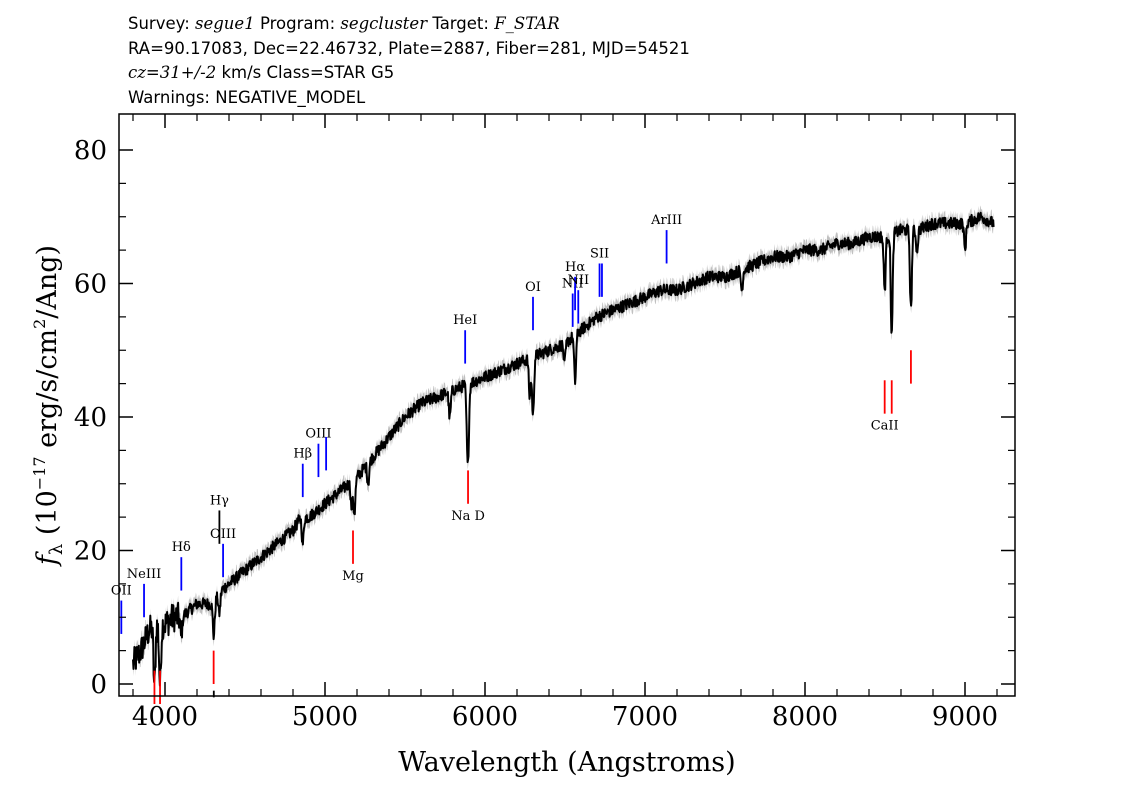 The height and width of the screenshot is (810, 1134). I want to click on absorption-line-label: CaII, so click(885, 426).